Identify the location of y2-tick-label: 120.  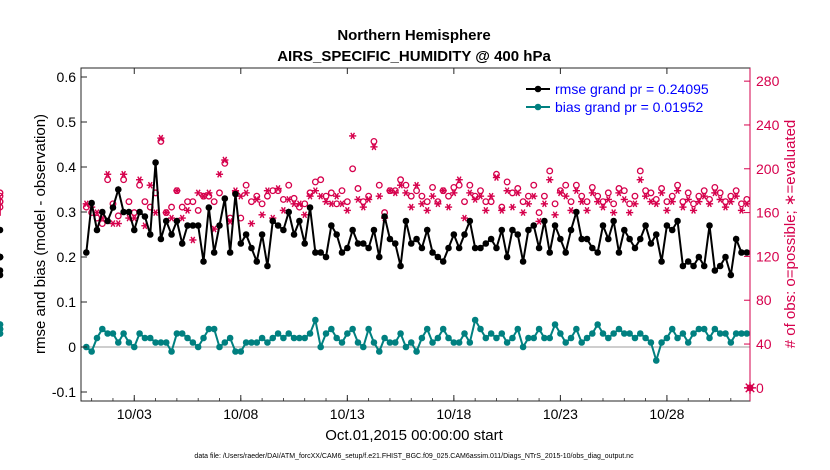
(768, 256).